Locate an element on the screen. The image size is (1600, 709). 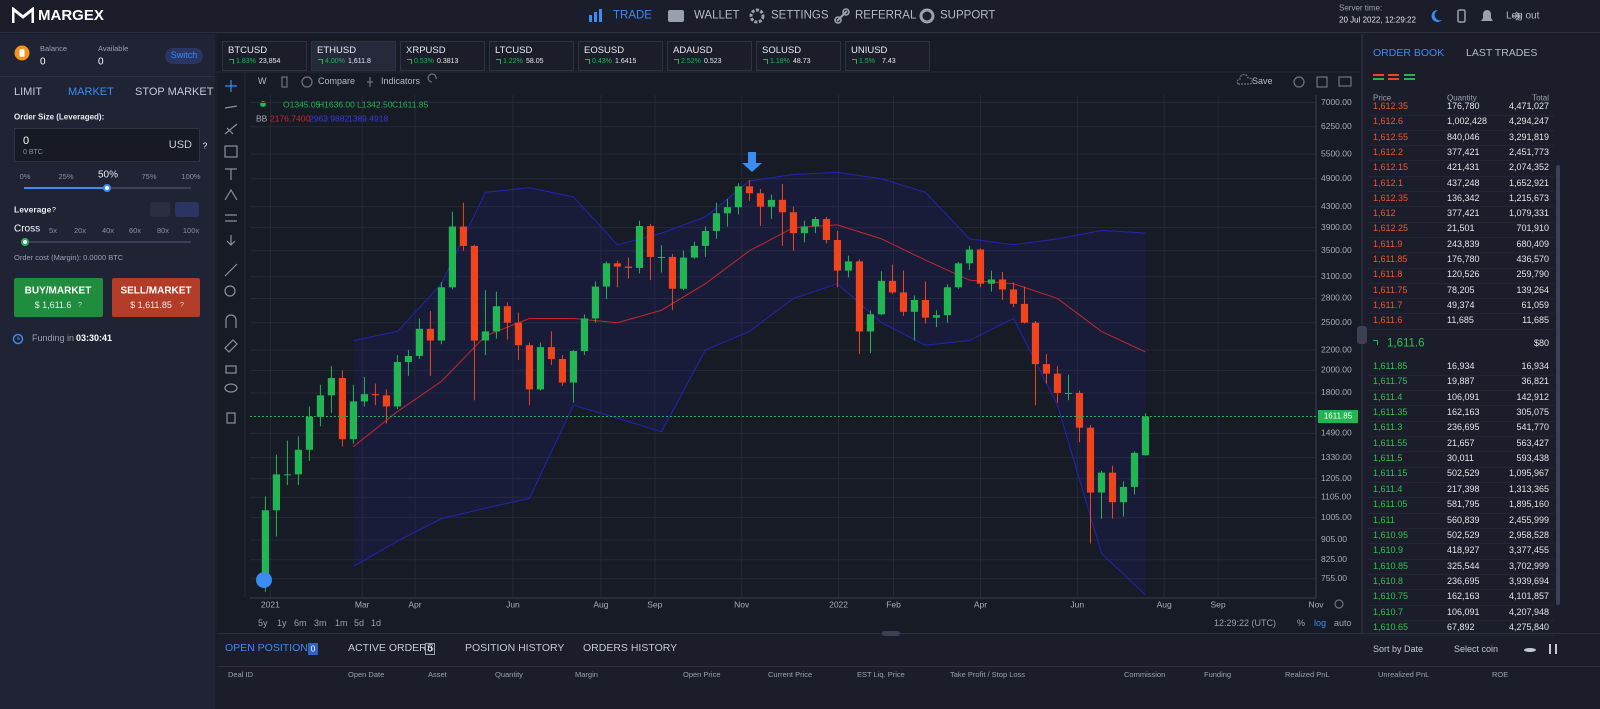
book-price: 1,611.9 is located at coordinates (1388, 243).